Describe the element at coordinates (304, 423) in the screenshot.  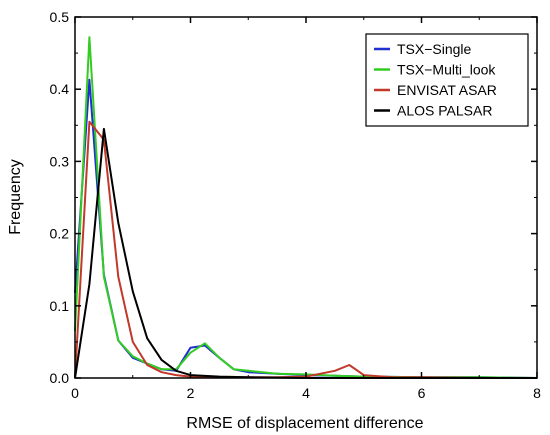
I see `x-axis-title: RMSE of displacement difference` at that location.